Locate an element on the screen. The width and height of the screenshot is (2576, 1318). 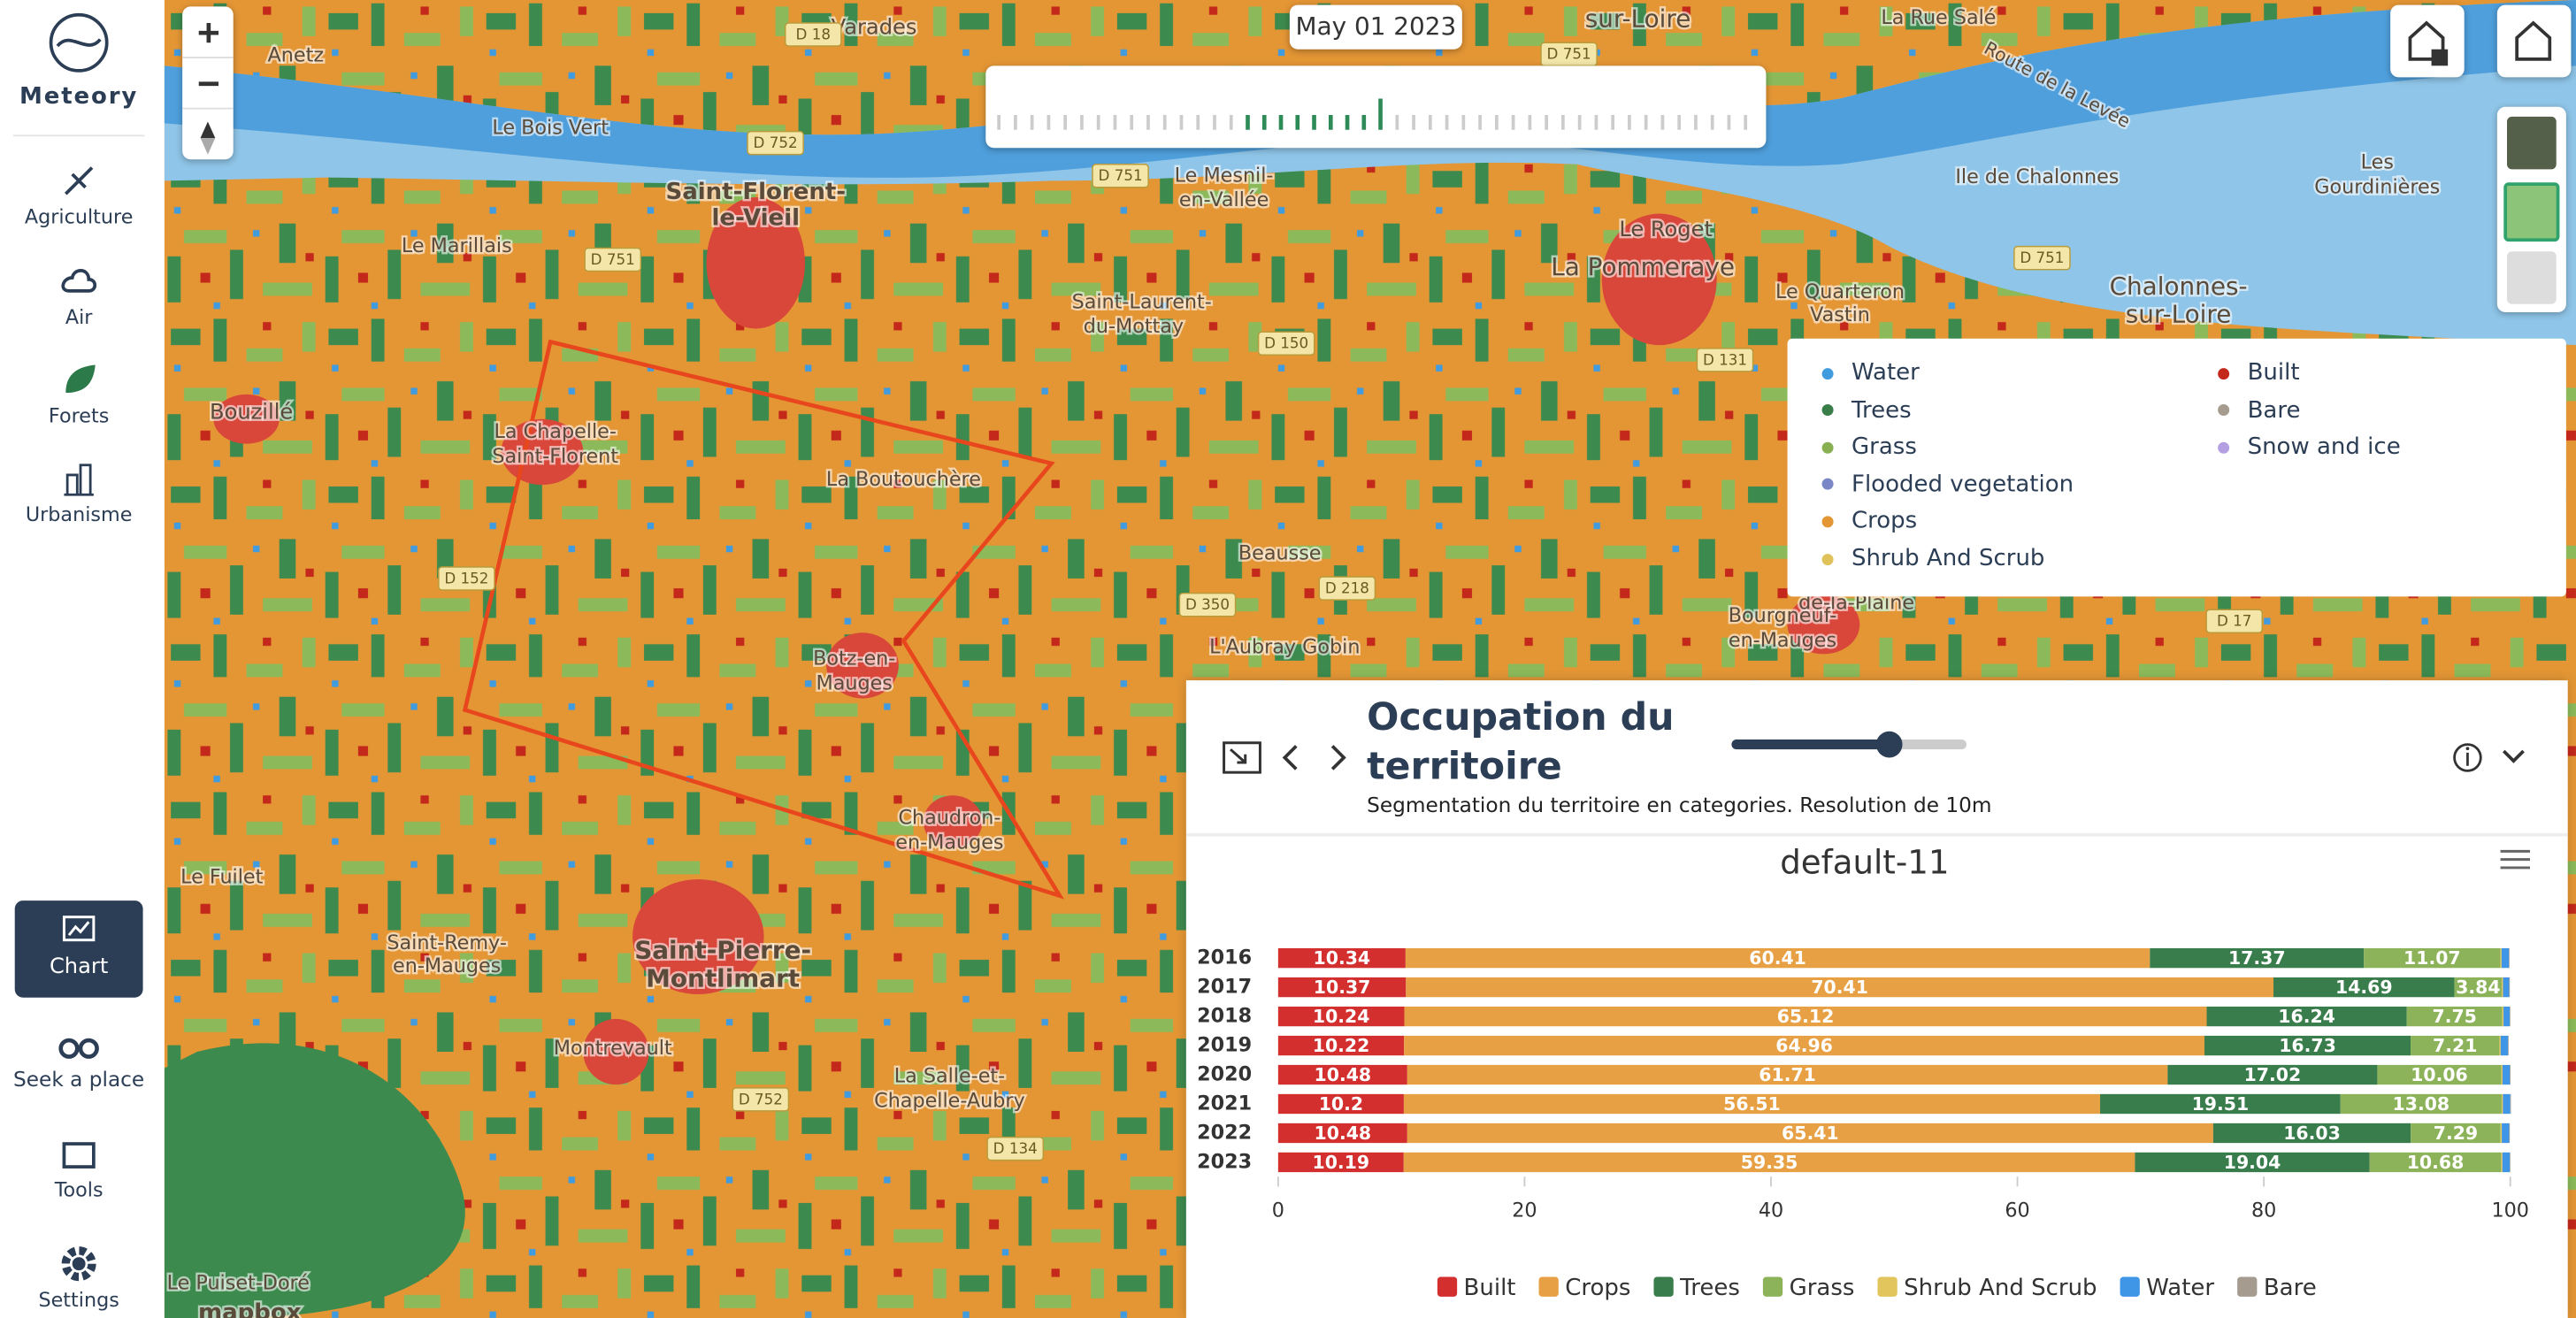
dropdown-button is located at coordinates (2513, 756).